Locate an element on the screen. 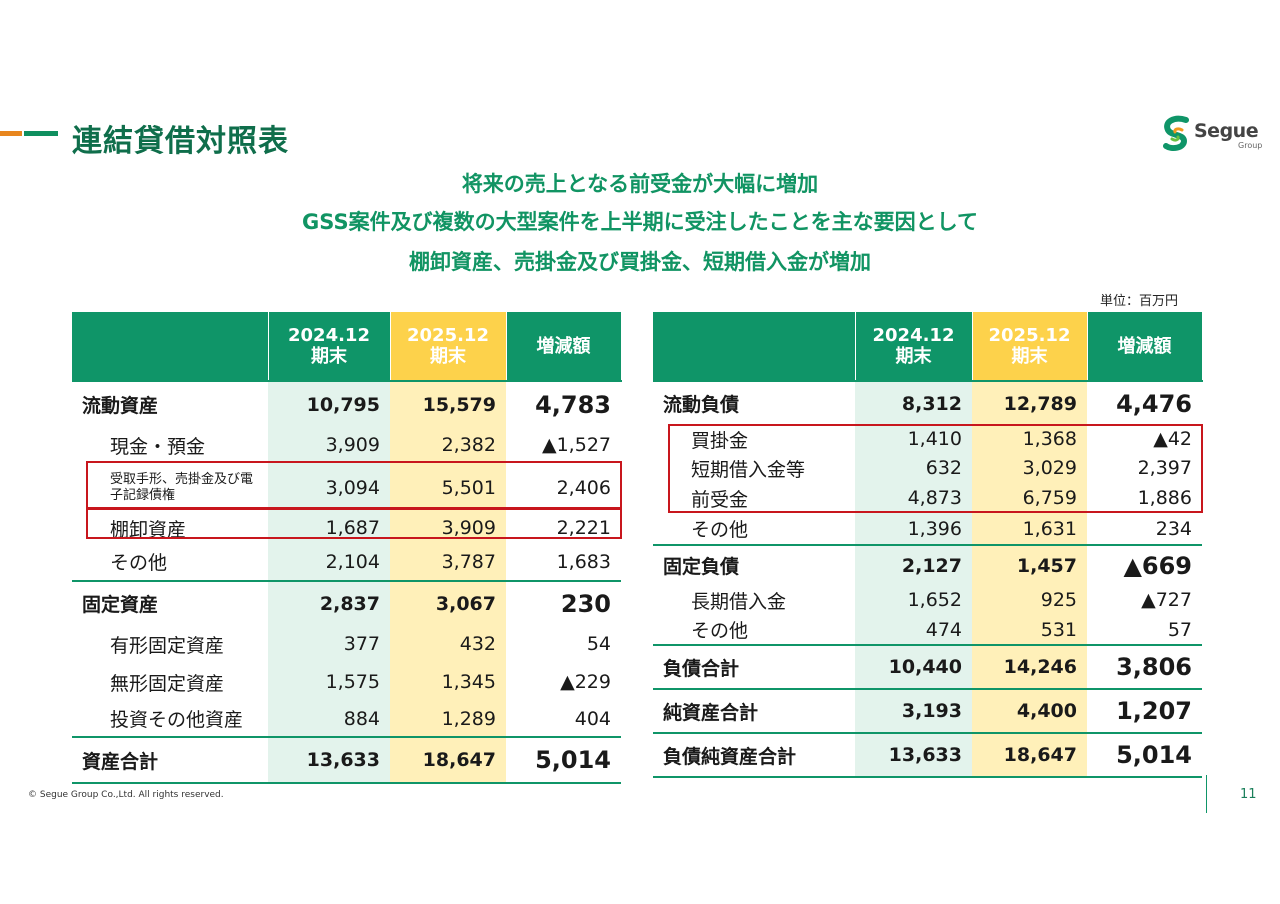 The width and height of the screenshot is (1280, 904). liability-value-2025: 4,400 is located at coordinates (1029, 711).